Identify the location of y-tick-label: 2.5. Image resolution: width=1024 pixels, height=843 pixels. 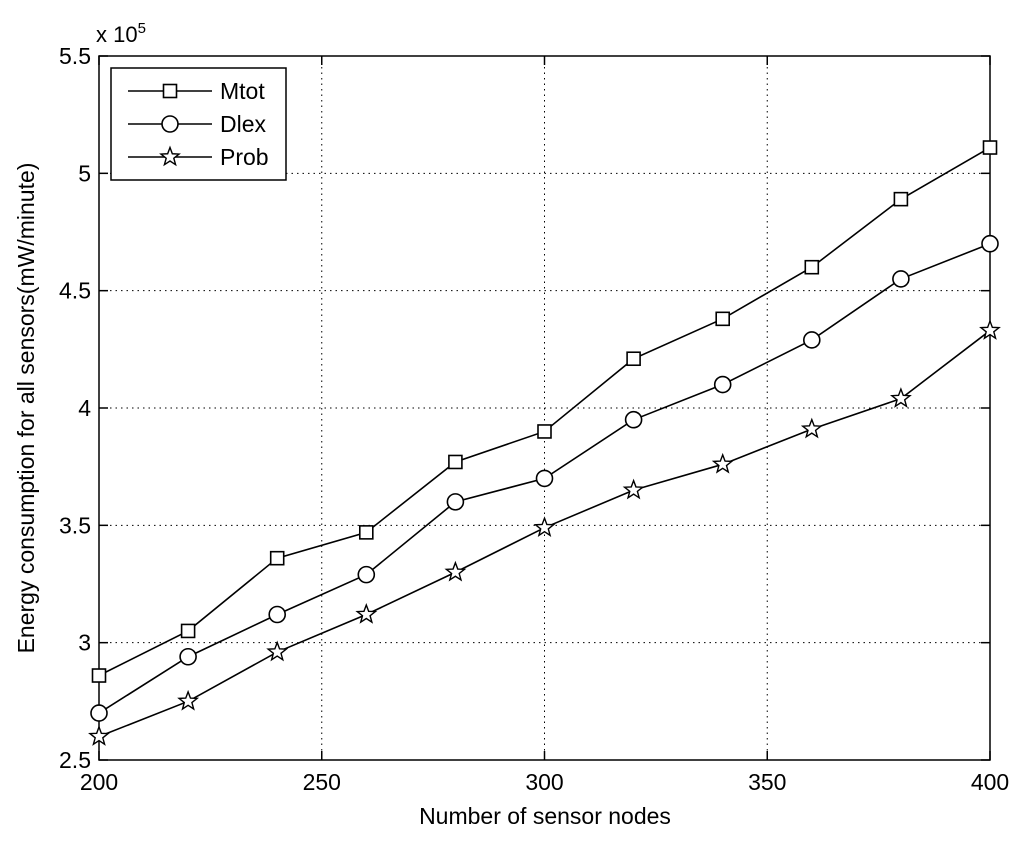
(75, 760).